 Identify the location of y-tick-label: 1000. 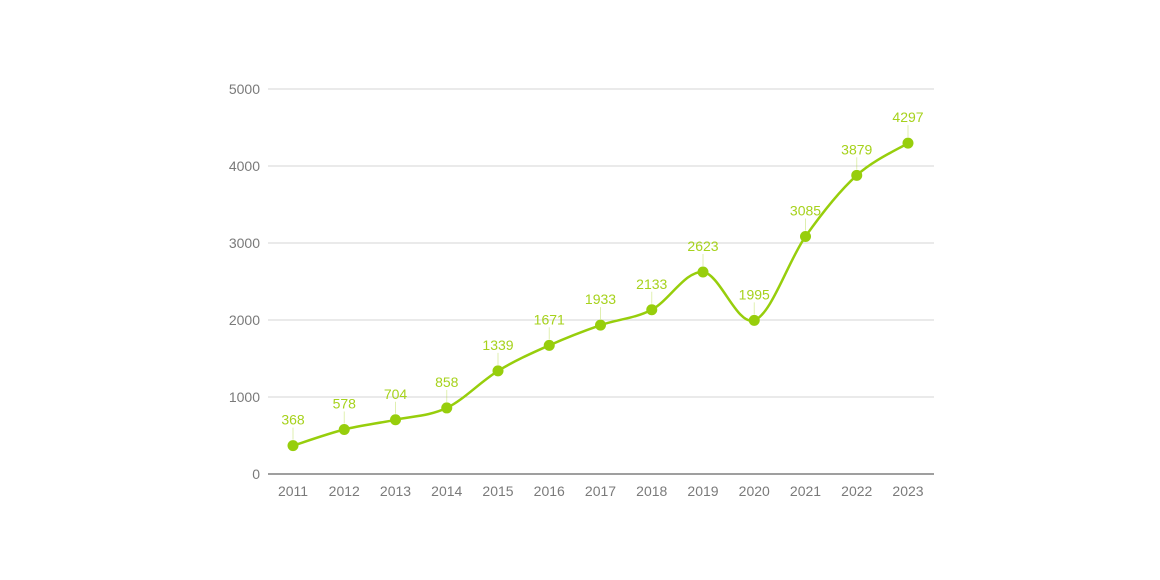
(244, 397).